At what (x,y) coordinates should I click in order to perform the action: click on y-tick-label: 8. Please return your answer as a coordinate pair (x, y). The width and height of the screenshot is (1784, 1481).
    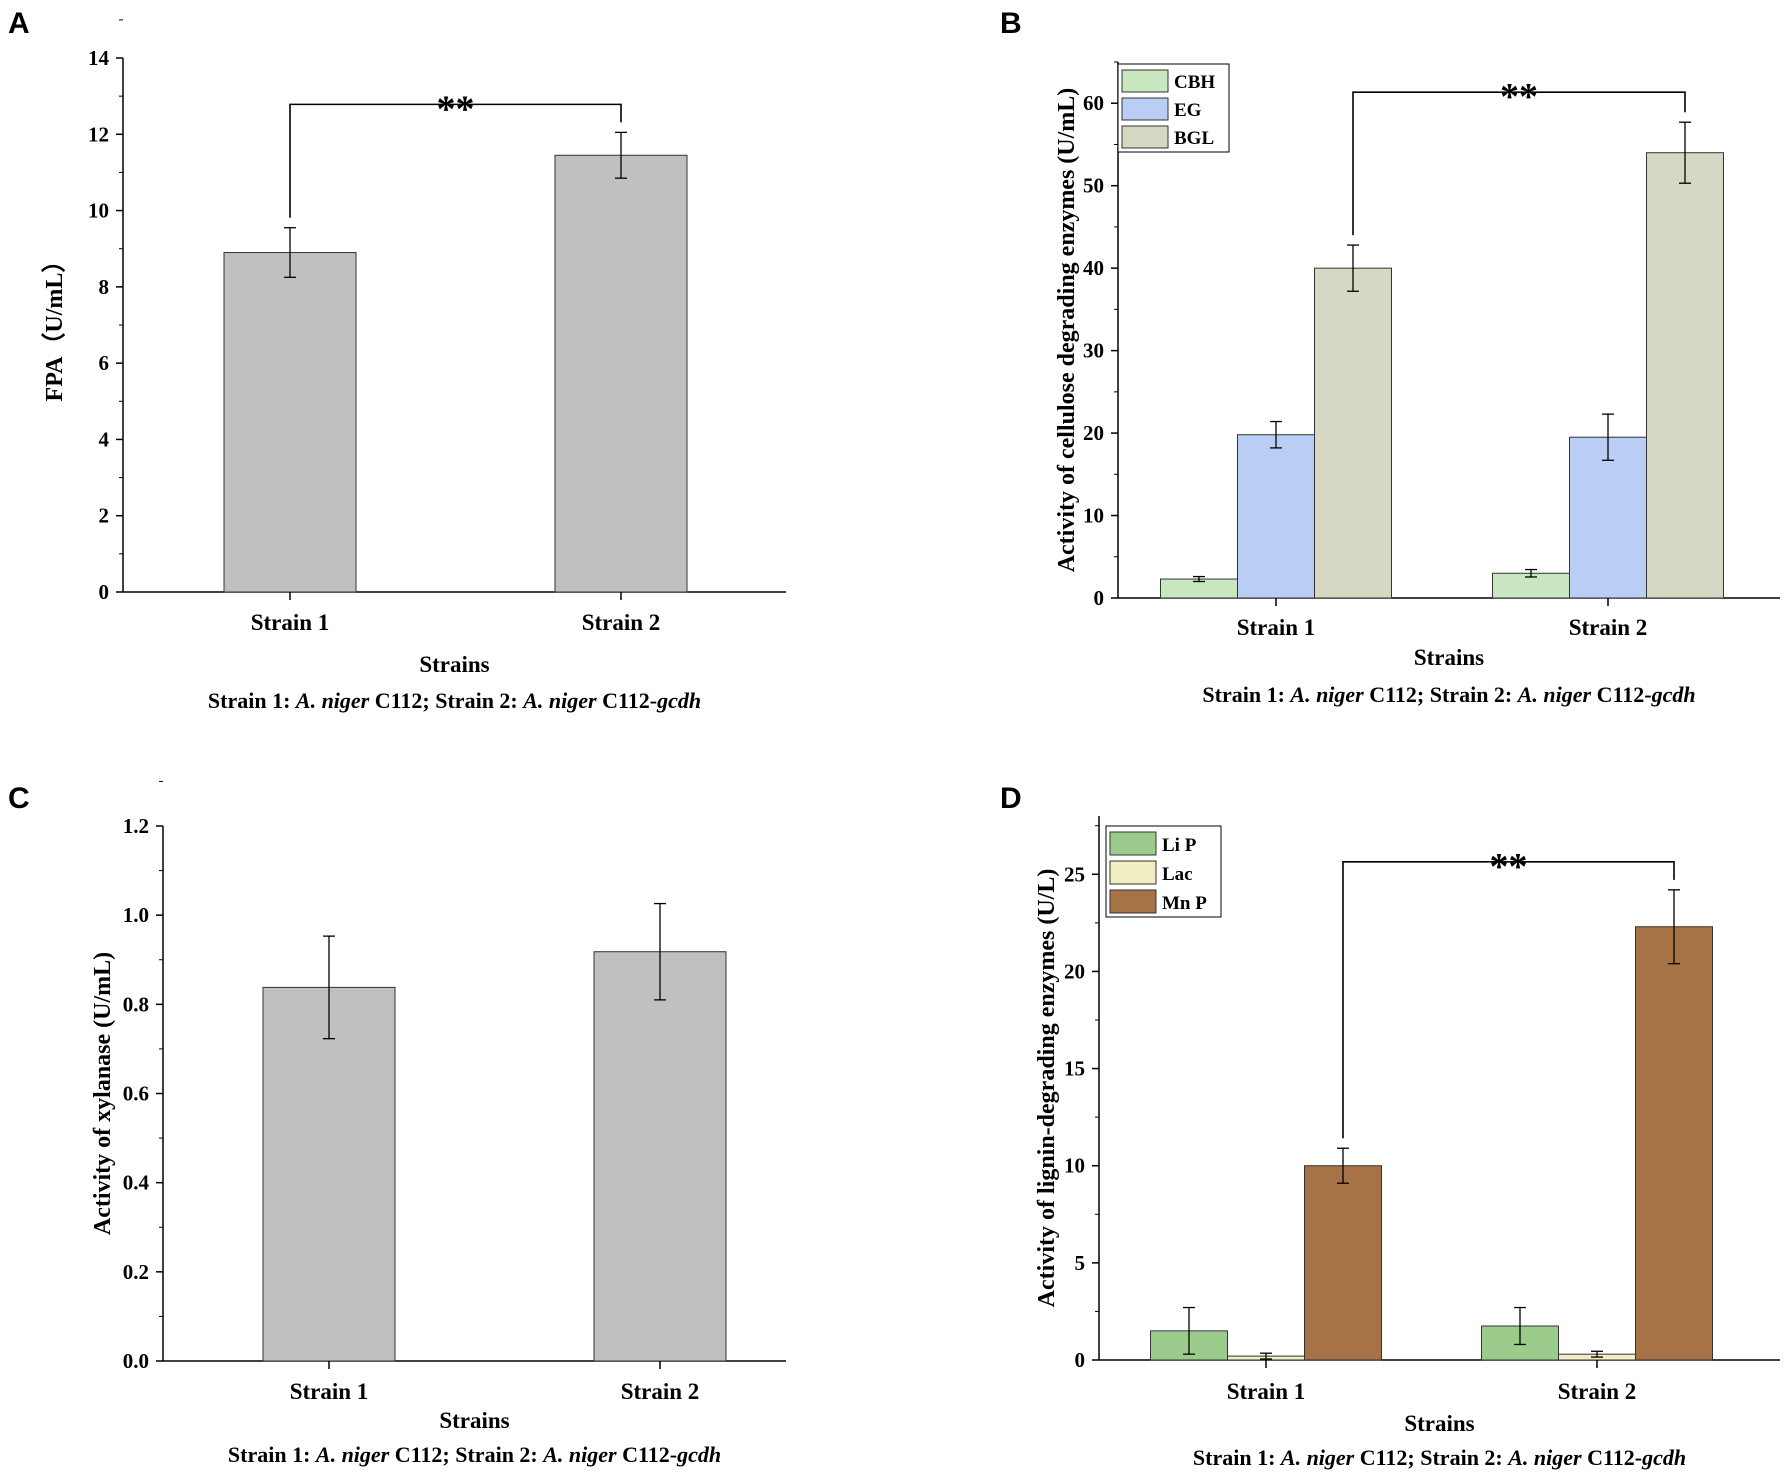
    Looking at the image, I should click on (104, 287).